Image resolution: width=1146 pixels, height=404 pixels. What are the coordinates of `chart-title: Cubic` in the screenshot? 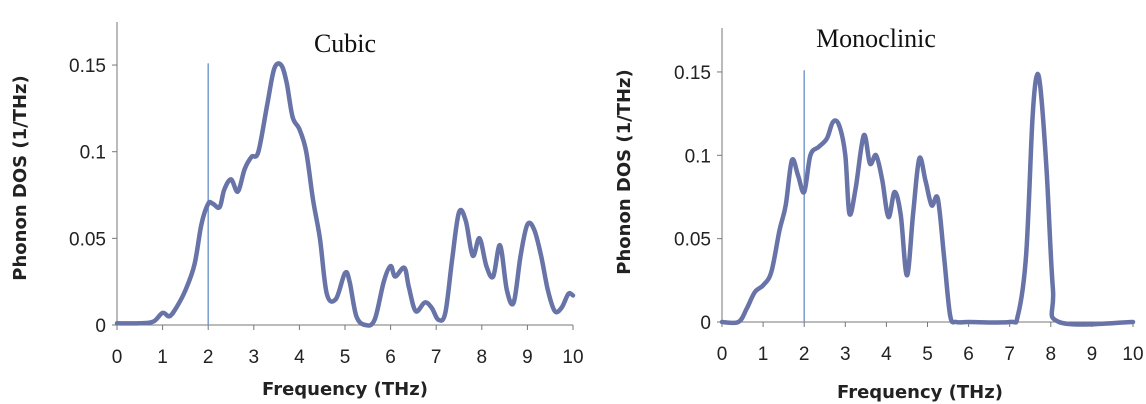 It's located at (345, 43).